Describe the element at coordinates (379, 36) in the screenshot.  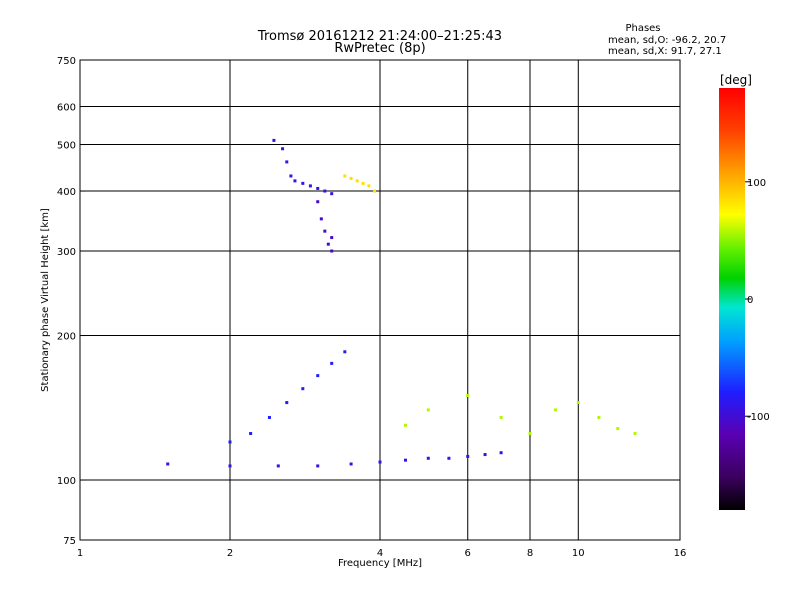
I see `chart-title: Tromsø 20161212 21:24:00–21:25:43` at that location.